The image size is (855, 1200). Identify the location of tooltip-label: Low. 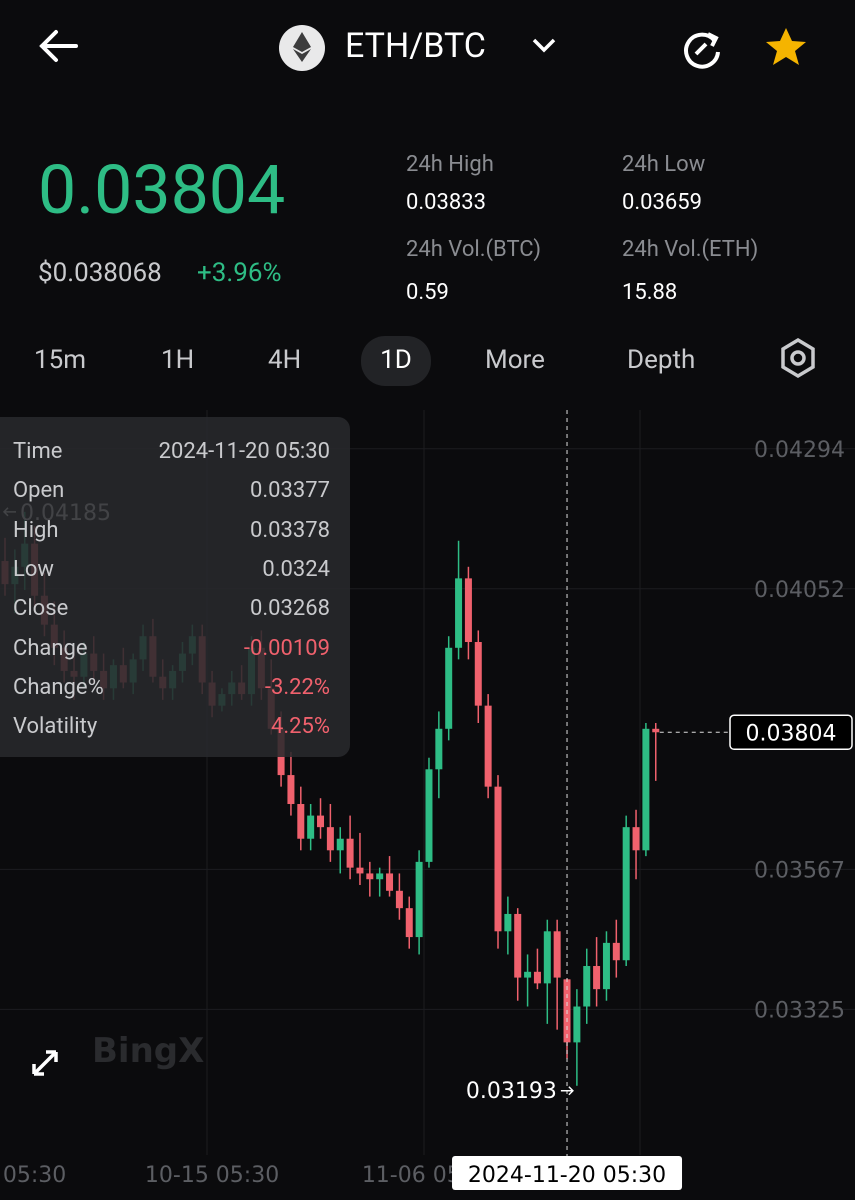
(33, 569).